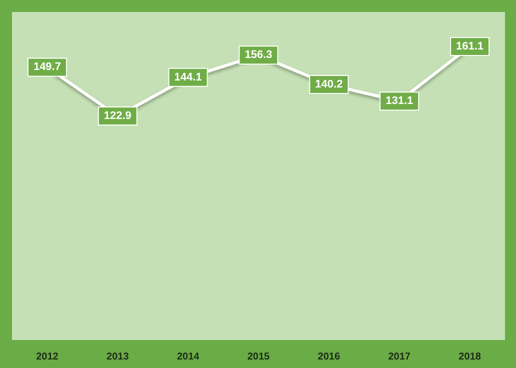 The width and height of the screenshot is (516, 368). Describe the element at coordinates (188, 357) in the screenshot. I see `x-tick-label: 2014` at that location.